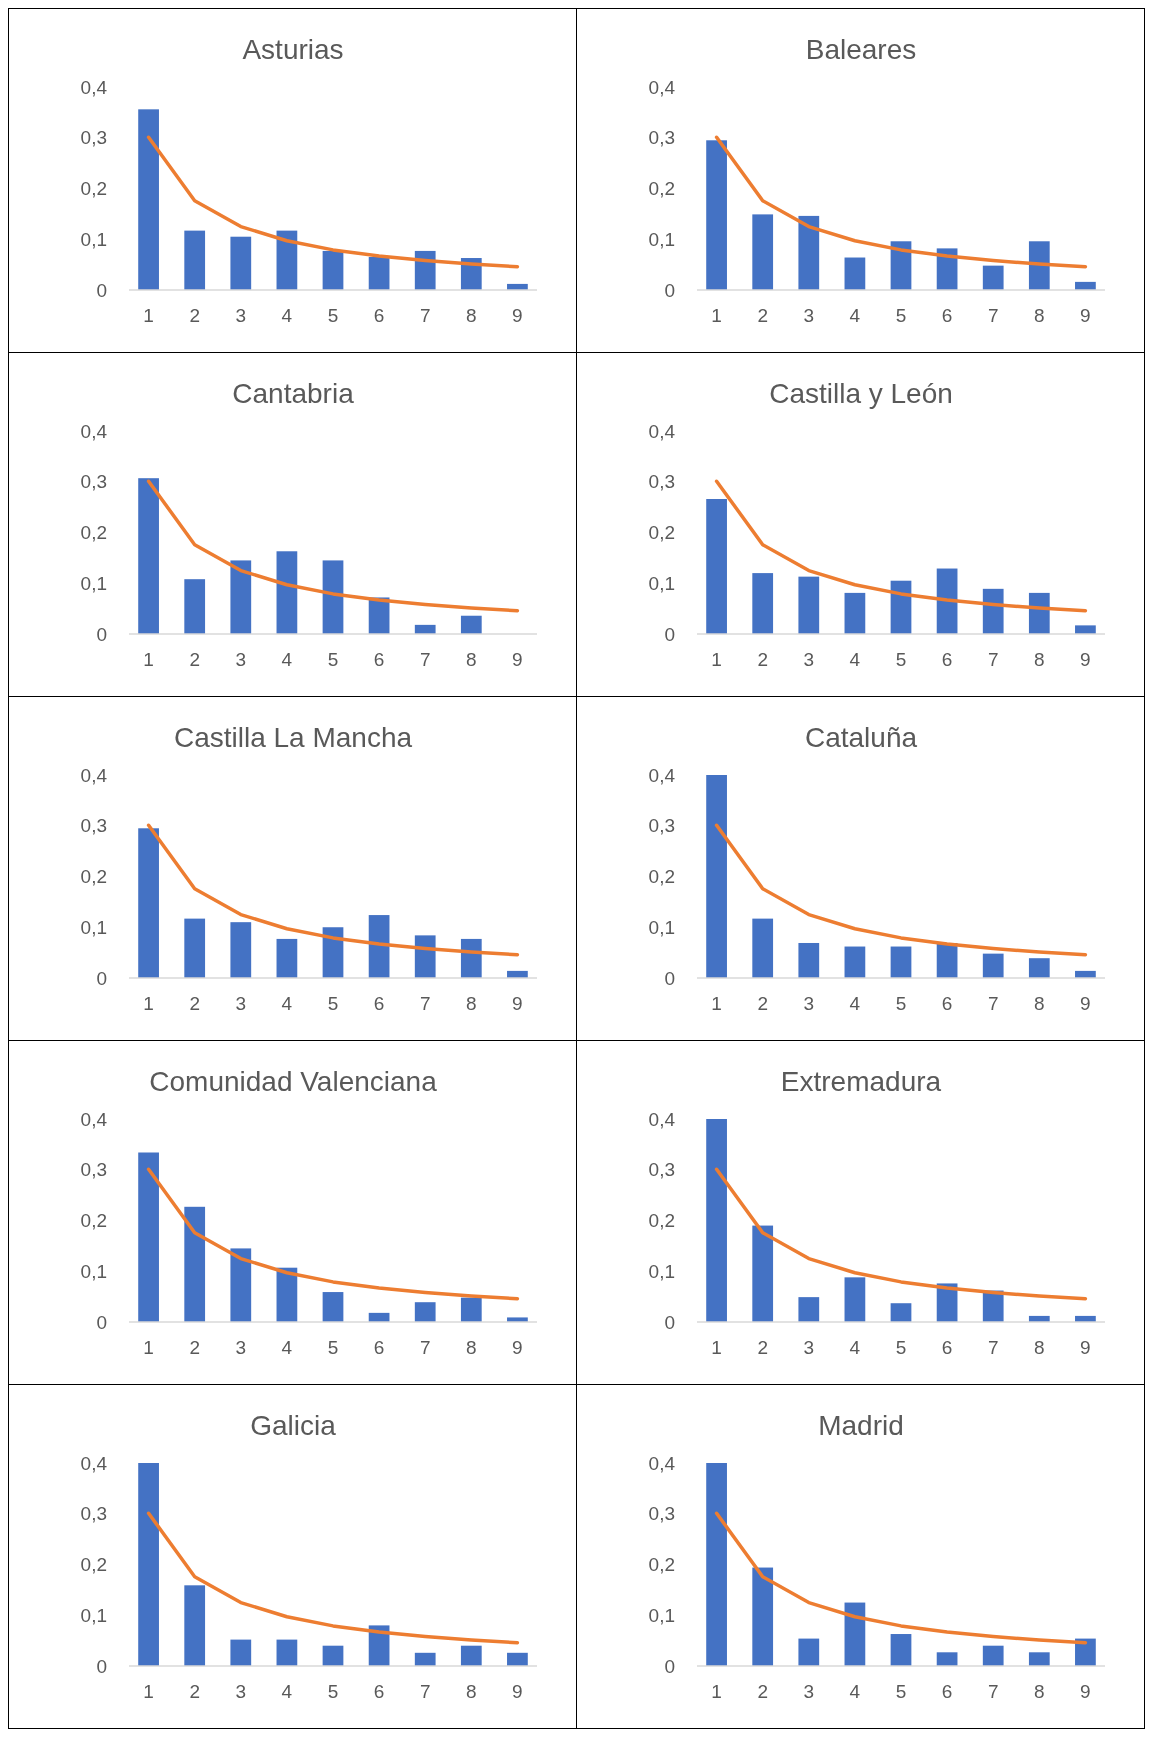  What do you see at coordinates (861, 49) in the screenshot?
I see `chart-title: Baleares` at bounding box center [861, 49].